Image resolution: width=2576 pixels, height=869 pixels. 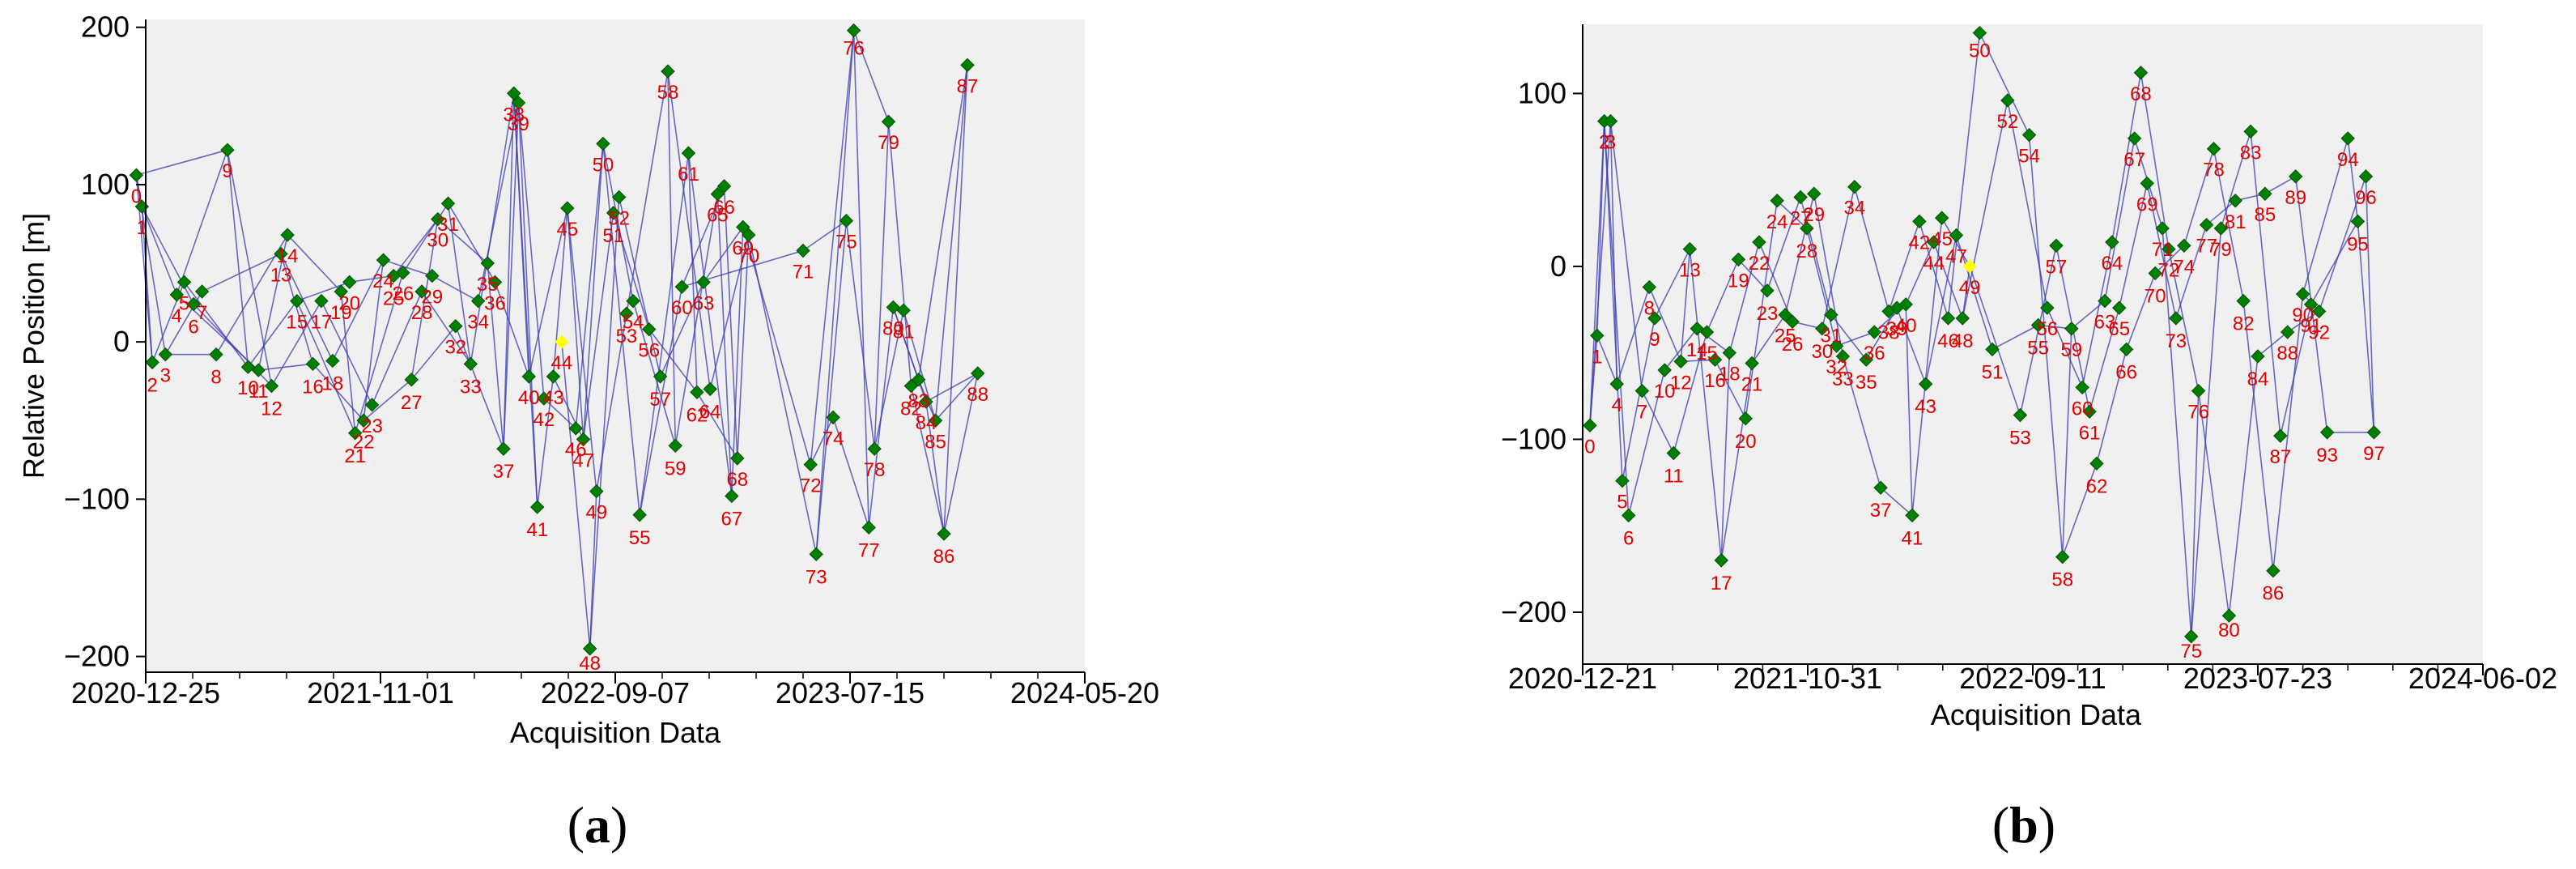 I want to click on point-label-b-61: 61, so click(x=2090, y=433).